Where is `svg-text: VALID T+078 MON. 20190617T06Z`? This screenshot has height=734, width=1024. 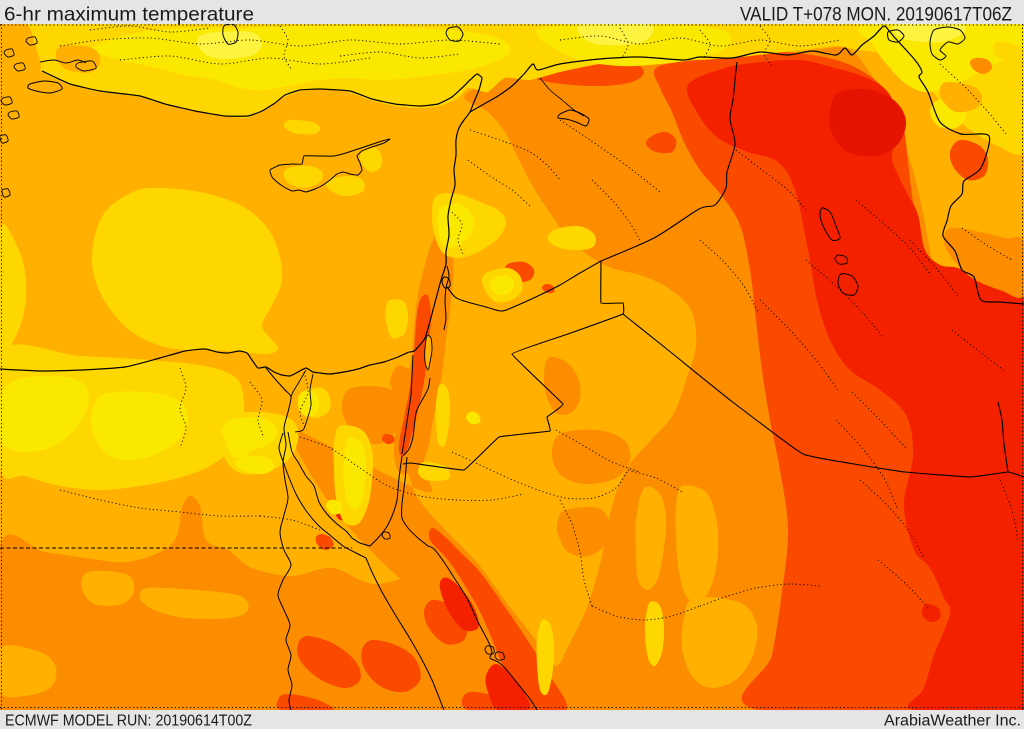 svg-text: VALID T+078 MON. 20190617T06Z is located at coordinates (876, 15).